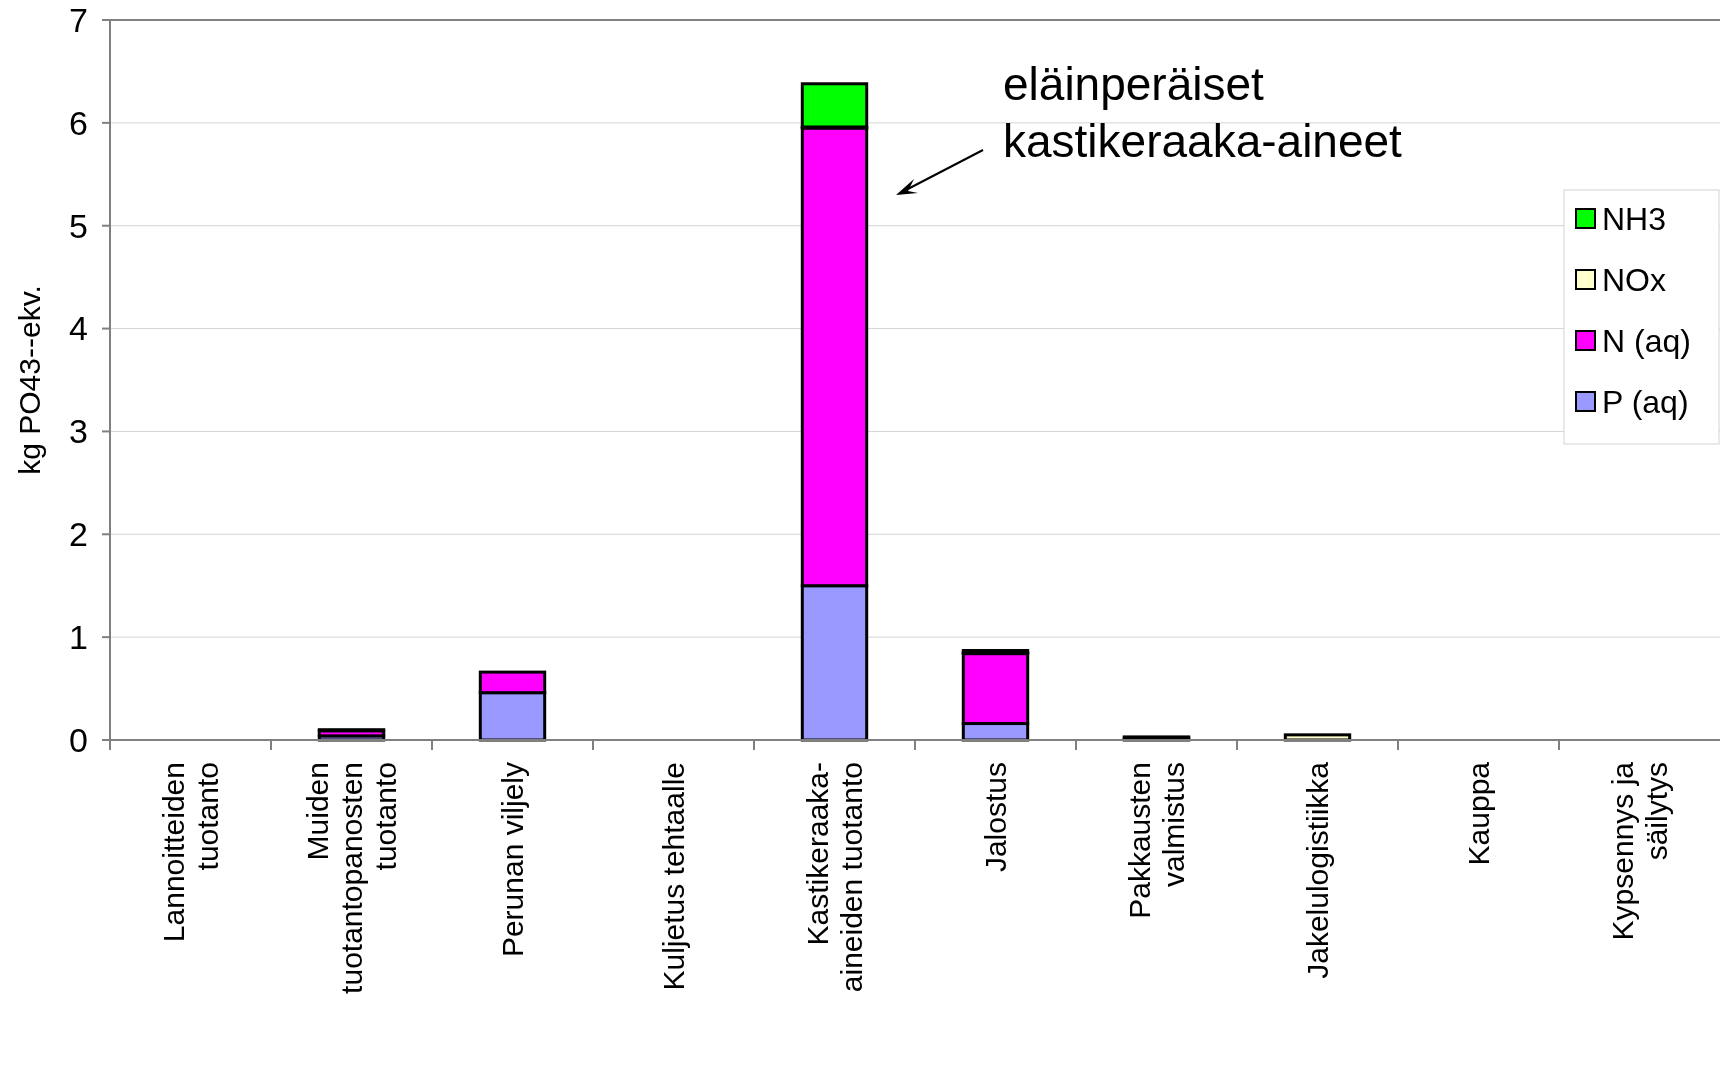  I want to click on legend-label: NH3, so click(1634, 219).